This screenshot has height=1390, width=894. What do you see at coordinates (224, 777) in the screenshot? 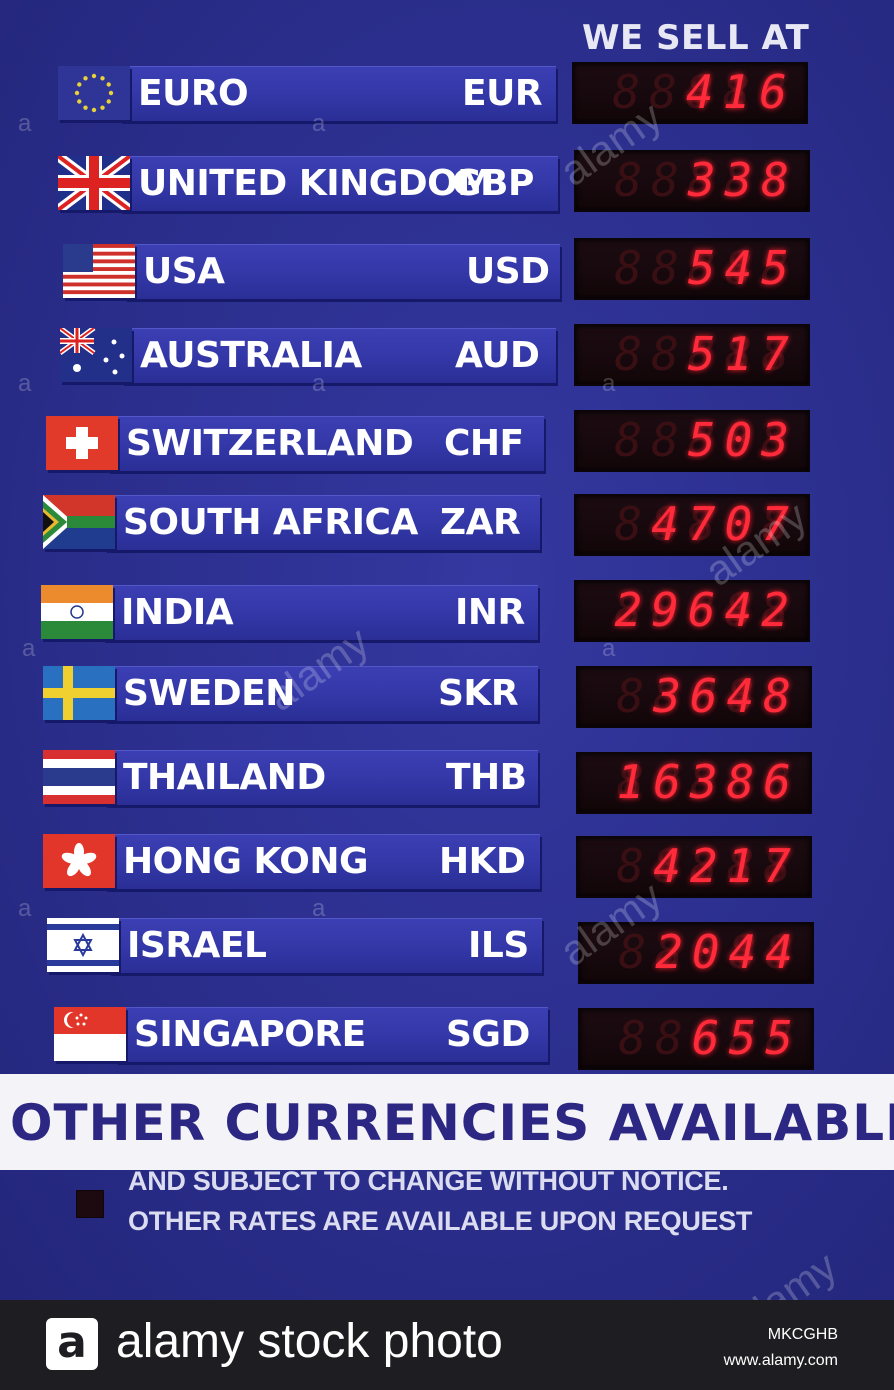
I see `country-name: THAILAND` at bounding box center [224, 777].